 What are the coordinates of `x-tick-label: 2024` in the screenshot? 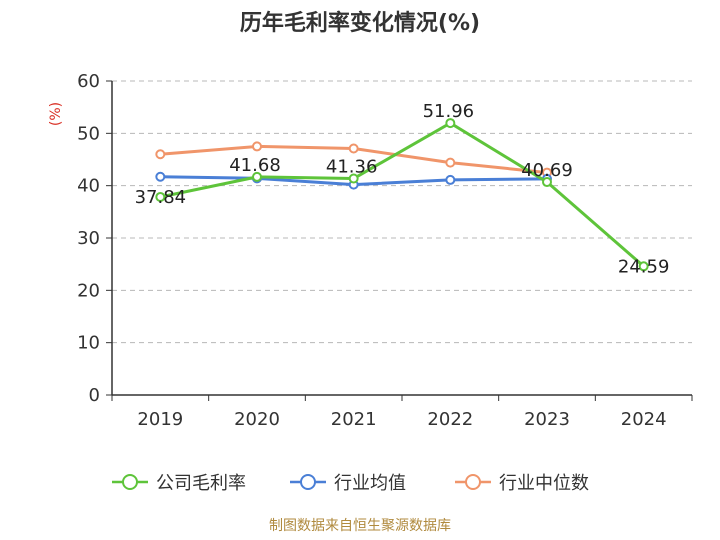 It's located at (644, 419).